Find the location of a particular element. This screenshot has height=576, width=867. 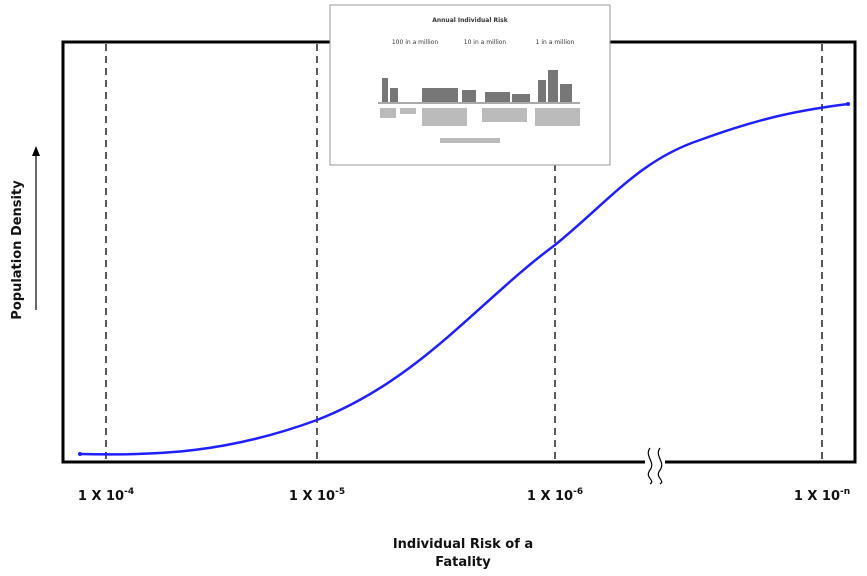

x-tick-label: 1 X 10-4 is located at coordinates (106, 495).